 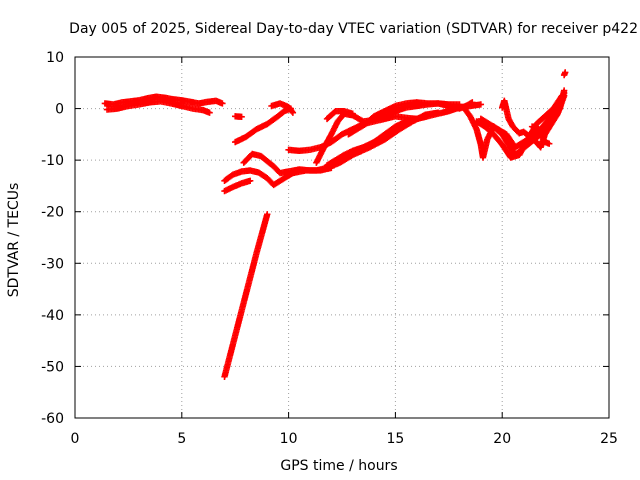 I want to click on series-arc-r, so click(x=564, y=74).